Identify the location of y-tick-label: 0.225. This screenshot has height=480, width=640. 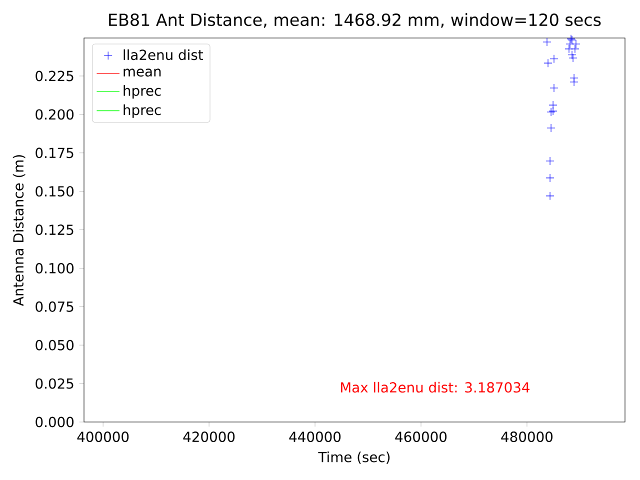
(55, 76).